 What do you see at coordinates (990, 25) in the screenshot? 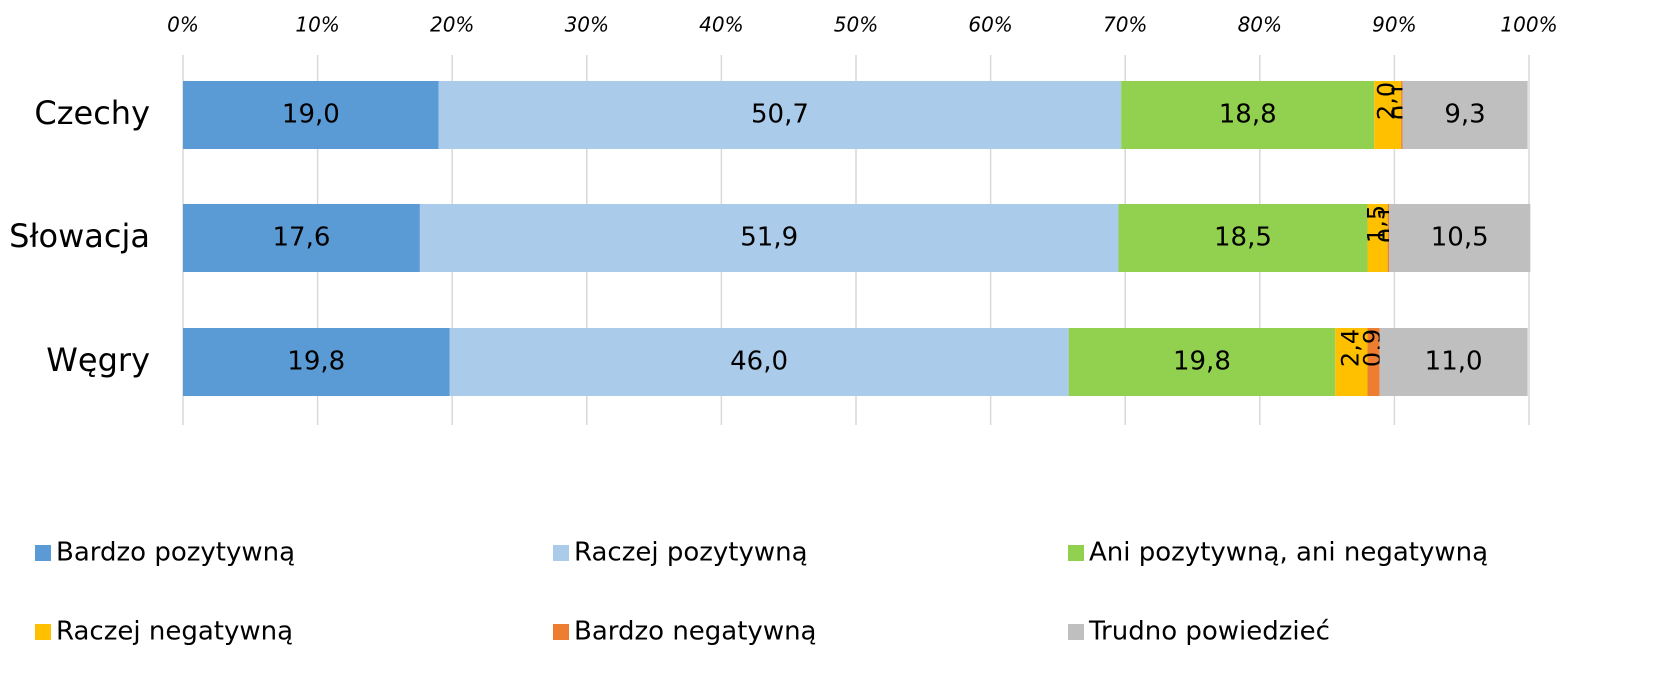
I see `x-tick-label: 60%` at bounding box center [990, 25].